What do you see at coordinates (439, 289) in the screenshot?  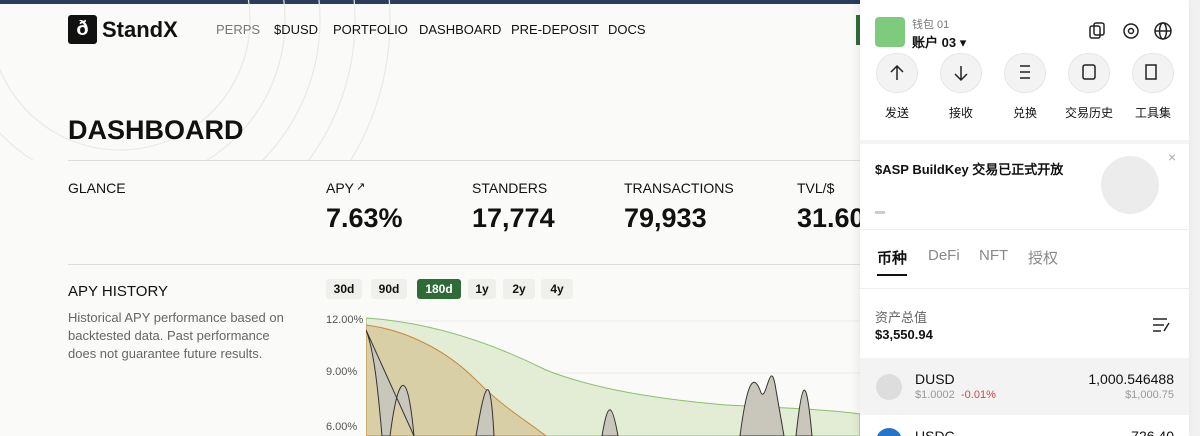 I see `range-button: 180d` at bounding box center [439, 289].